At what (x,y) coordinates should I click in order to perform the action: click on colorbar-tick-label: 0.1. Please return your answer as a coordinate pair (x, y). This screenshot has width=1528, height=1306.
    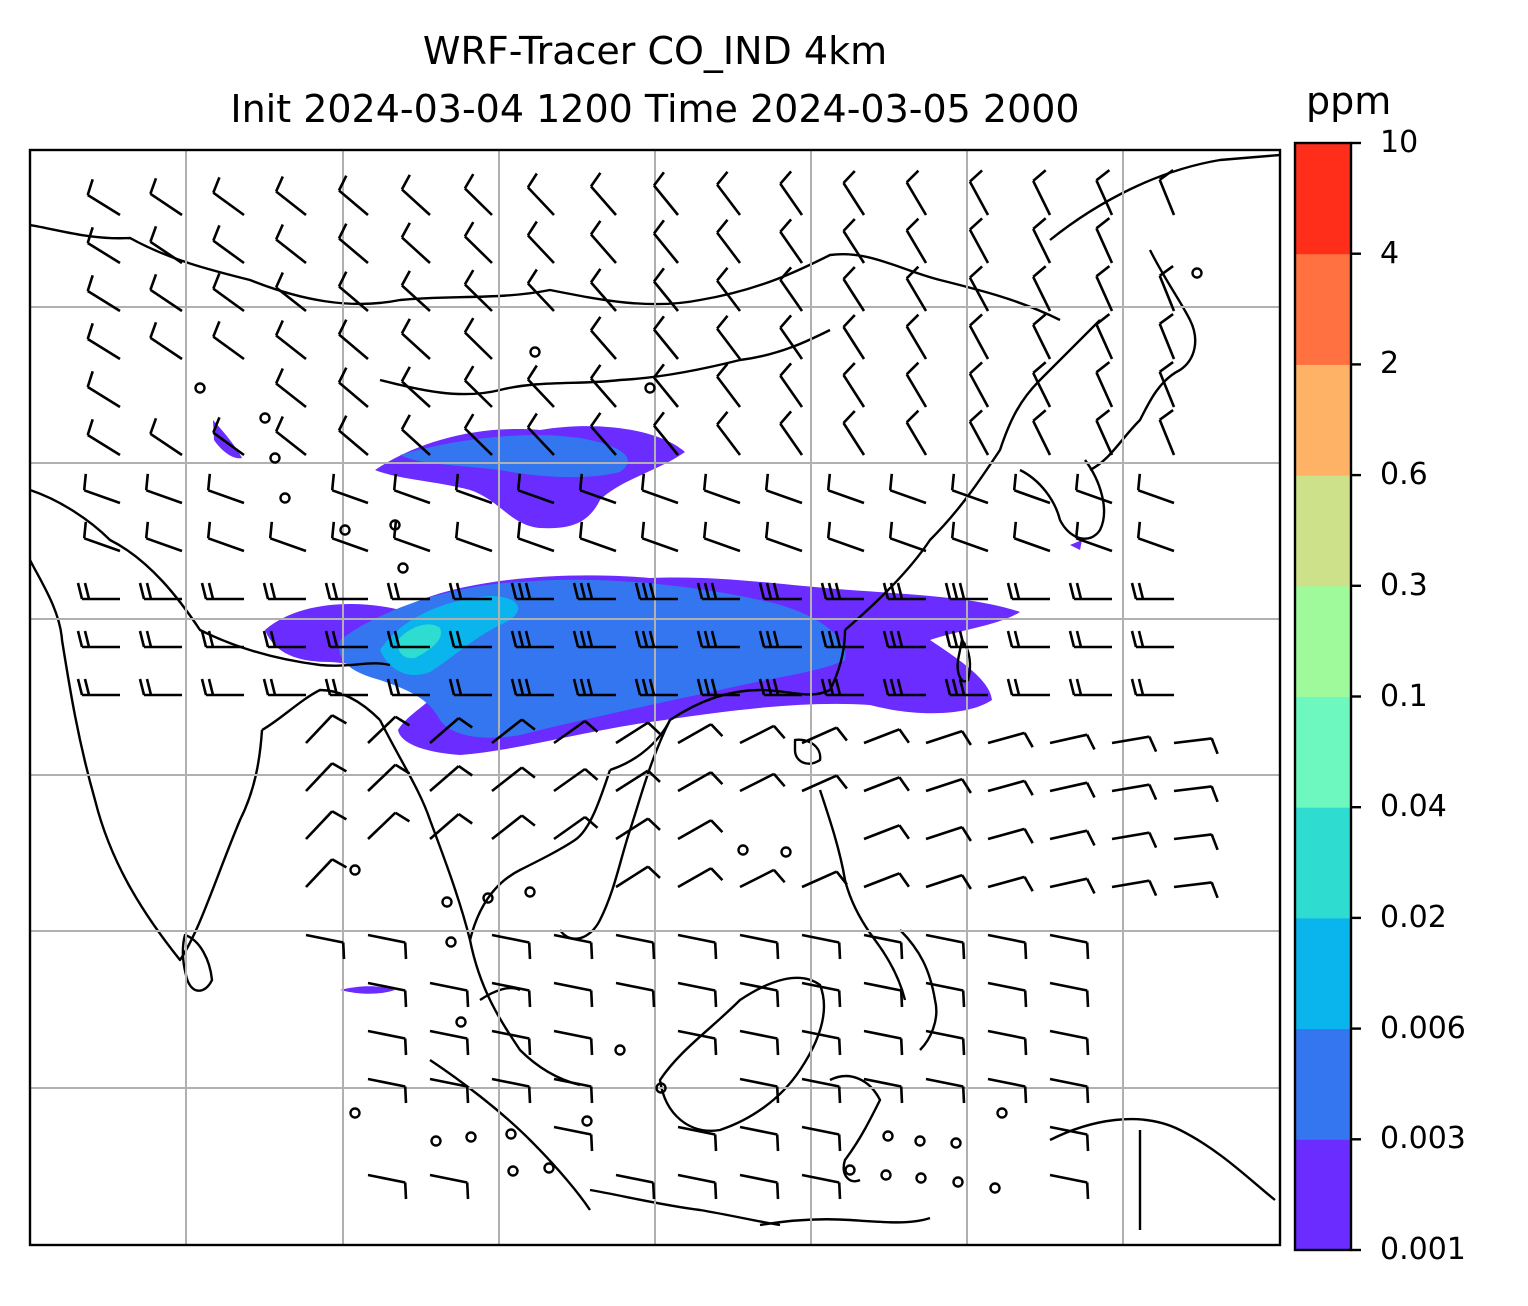
    Looking at the image, I should click on (1404, 696).